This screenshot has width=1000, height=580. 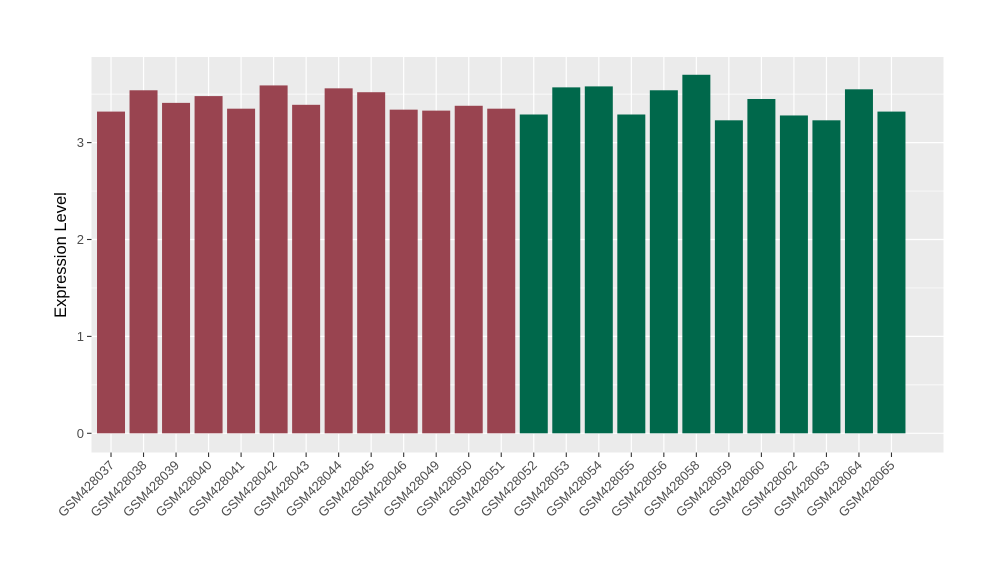 I want to click on bar-GSM428054, so click(x=598, y=260).